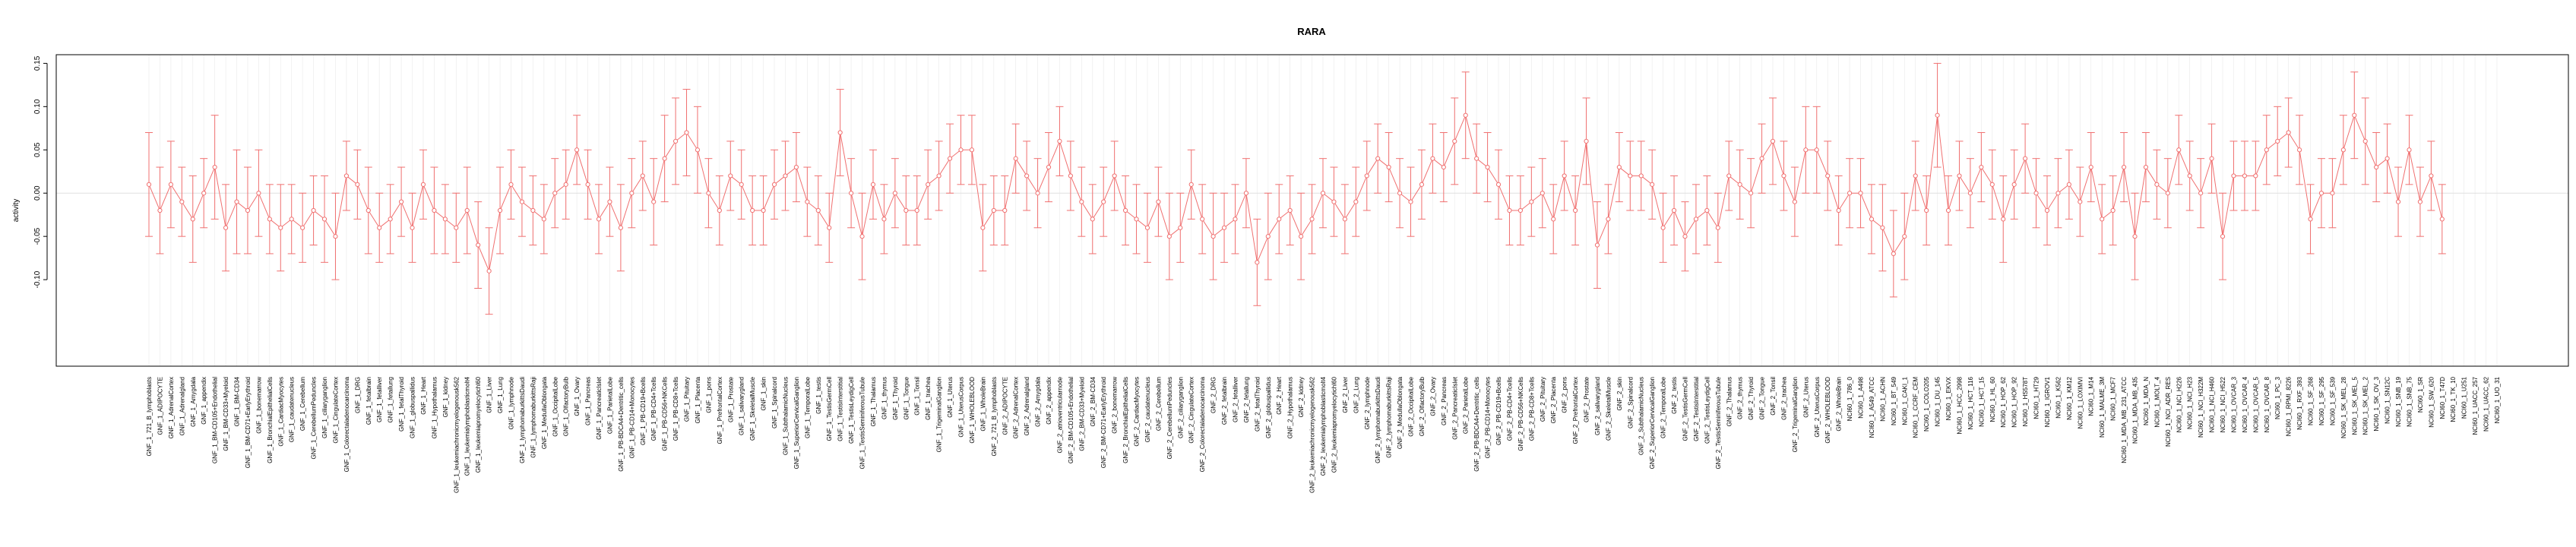 The width and height of the screenshot is (2576, 547). Describe the element at coordinates (1137, 412) in the screenshot. I see `x-tick-label: GNF_2_CardiacMyocytes` at that location.